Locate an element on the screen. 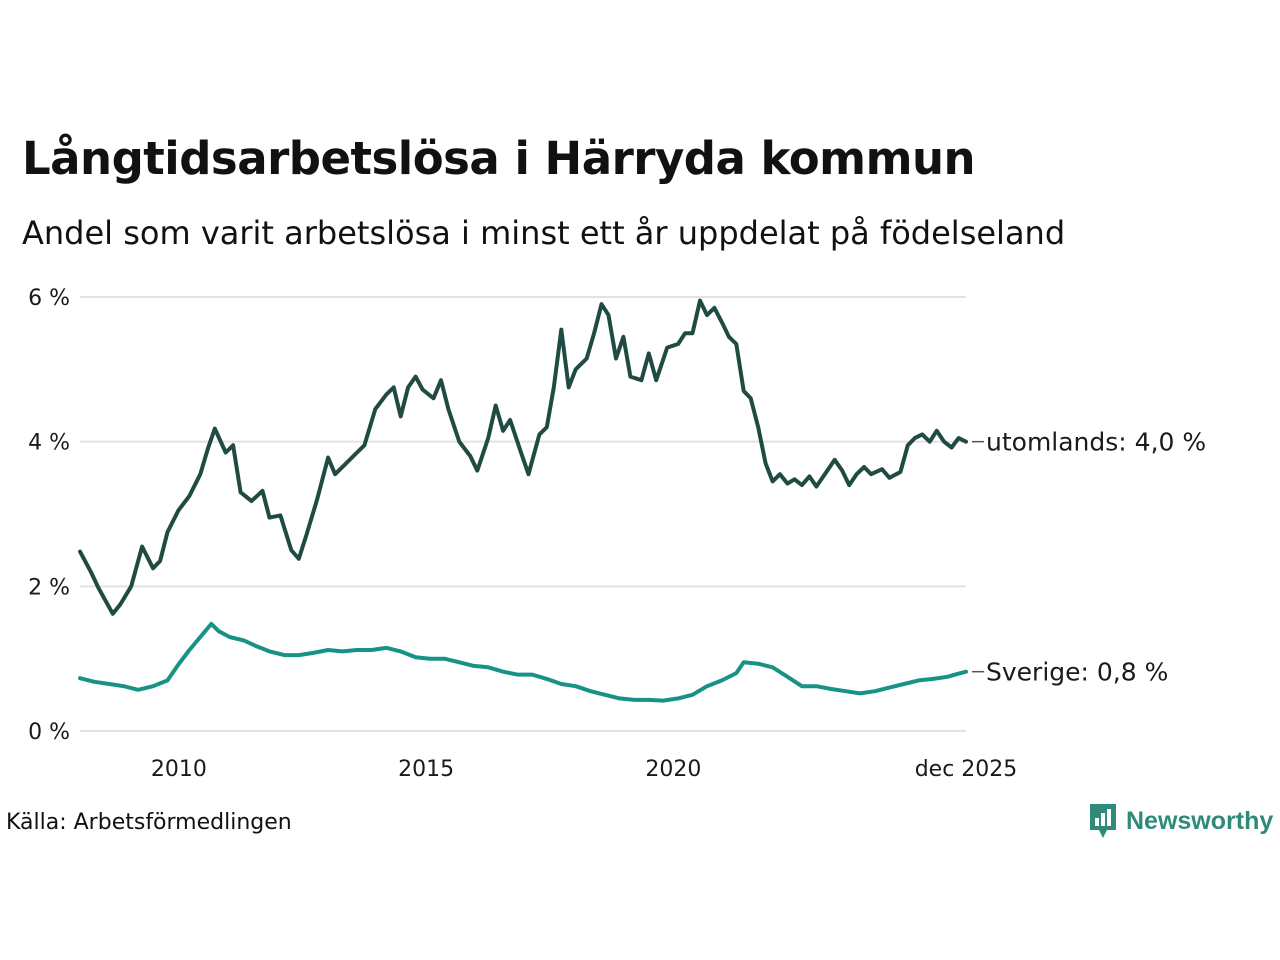  series-label-utomlands: utomlands: 4,0 % is located at coordinates (1096, 442).